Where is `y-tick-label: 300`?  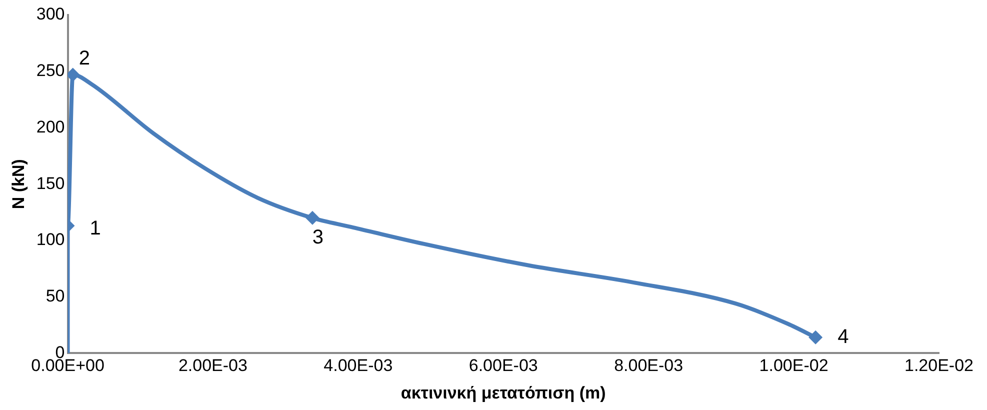
y-tick-label: 300 is located at coordinates (50, 14).